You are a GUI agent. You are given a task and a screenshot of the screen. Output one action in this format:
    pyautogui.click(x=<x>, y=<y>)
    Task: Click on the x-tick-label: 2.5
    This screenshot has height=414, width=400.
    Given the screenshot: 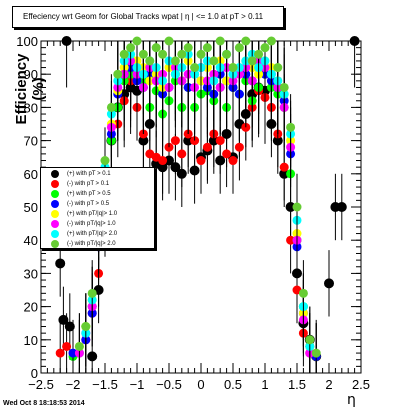 What is the action you would take?
    pyautogui.click(x=361, y=384)
    